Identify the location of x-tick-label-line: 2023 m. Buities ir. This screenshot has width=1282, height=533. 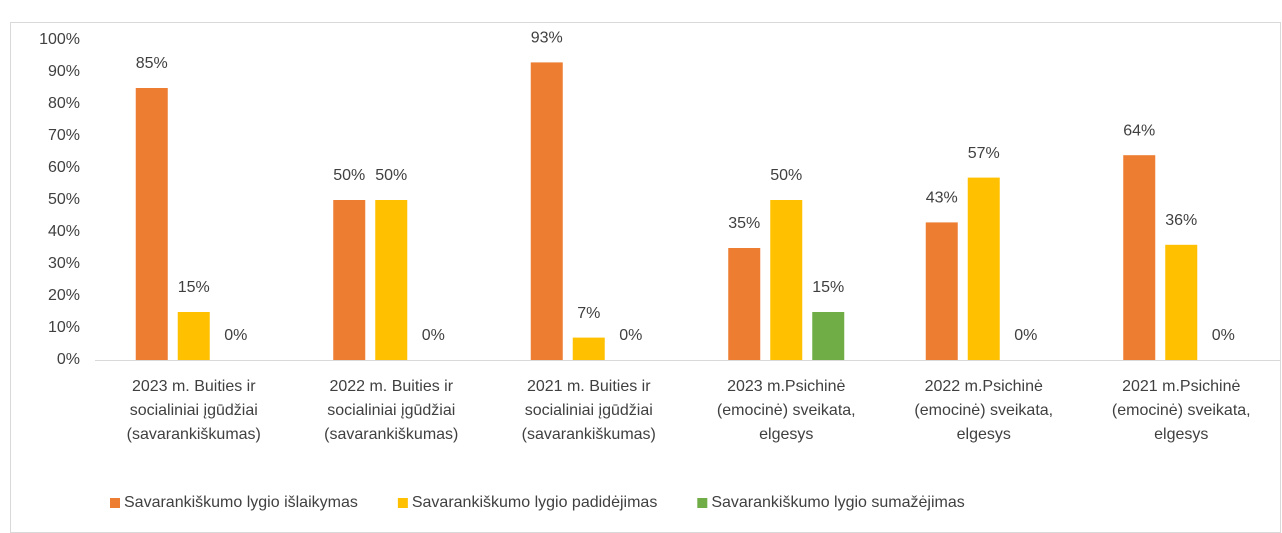
(194, 386).